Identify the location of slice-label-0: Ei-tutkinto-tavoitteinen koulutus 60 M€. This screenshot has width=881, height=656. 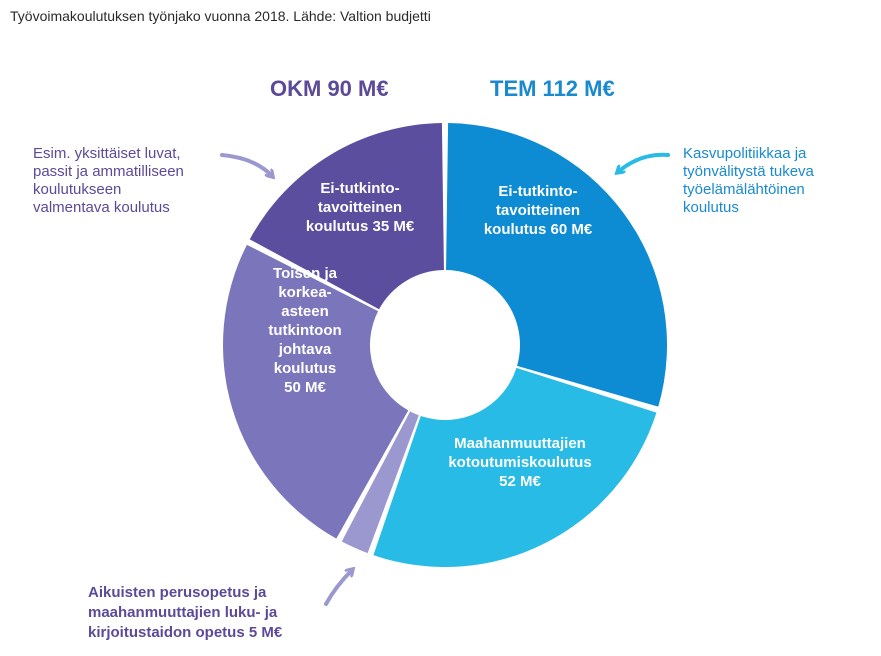
(538, 210).